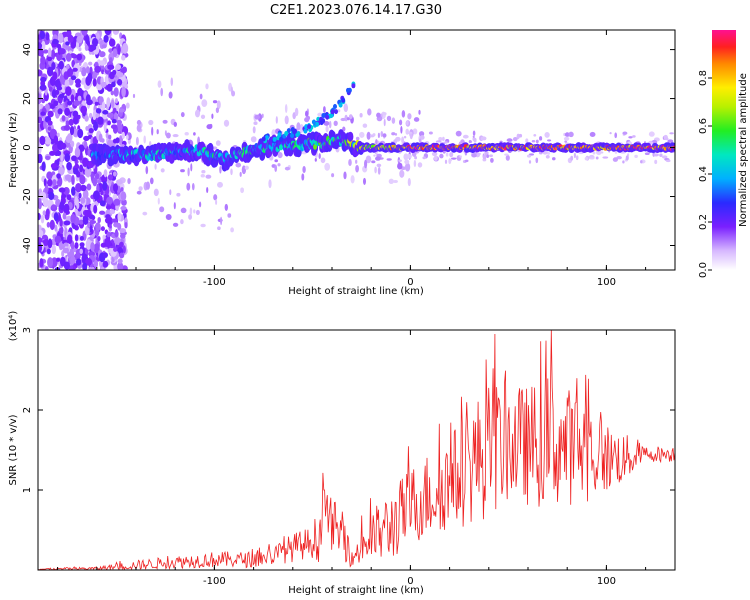 This screenshot has width=750, height=600. What do you see at coordinates (703, 78) in the screenshot?
I see `colorbar-tick-label: 0.8` at bounding box center [703, 78].